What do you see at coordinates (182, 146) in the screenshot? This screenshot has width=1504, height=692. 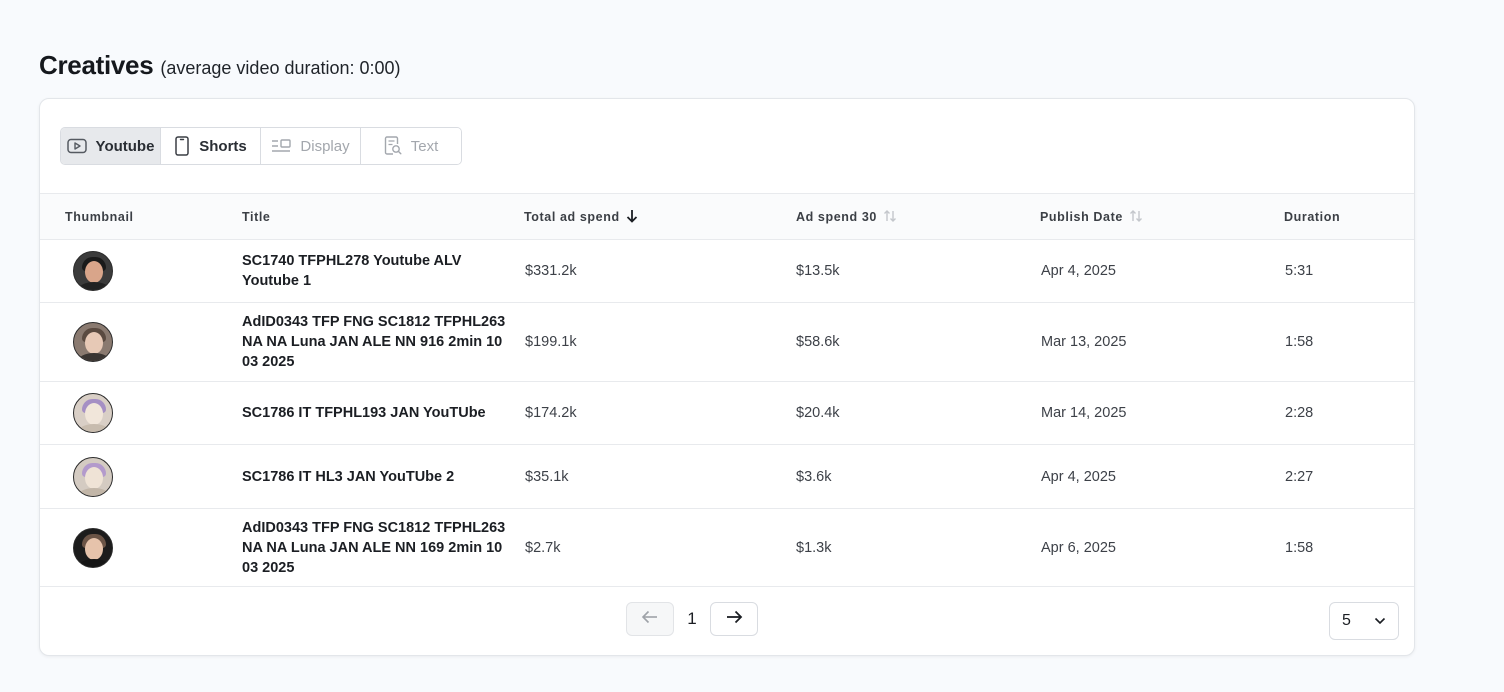 I see `phone-icon` at bounding box center [182, 146].